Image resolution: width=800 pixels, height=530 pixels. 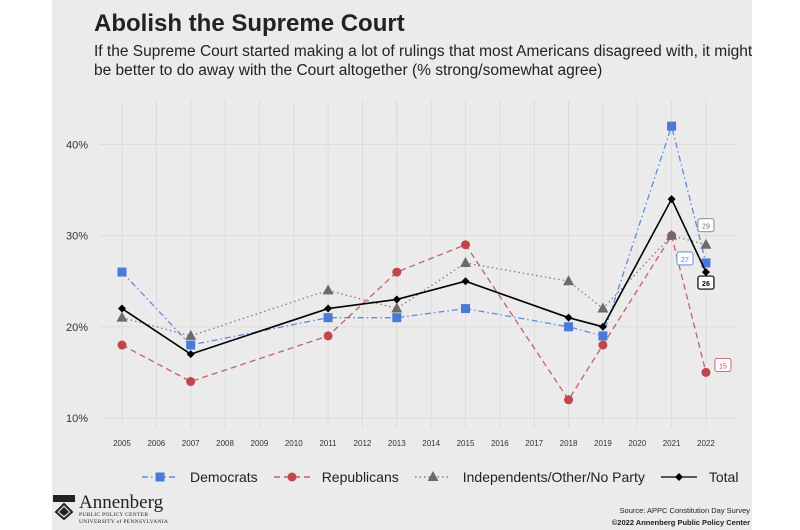 I want to click on chart-title: Abolish the Supreme Court, so click(x=249, y=23).